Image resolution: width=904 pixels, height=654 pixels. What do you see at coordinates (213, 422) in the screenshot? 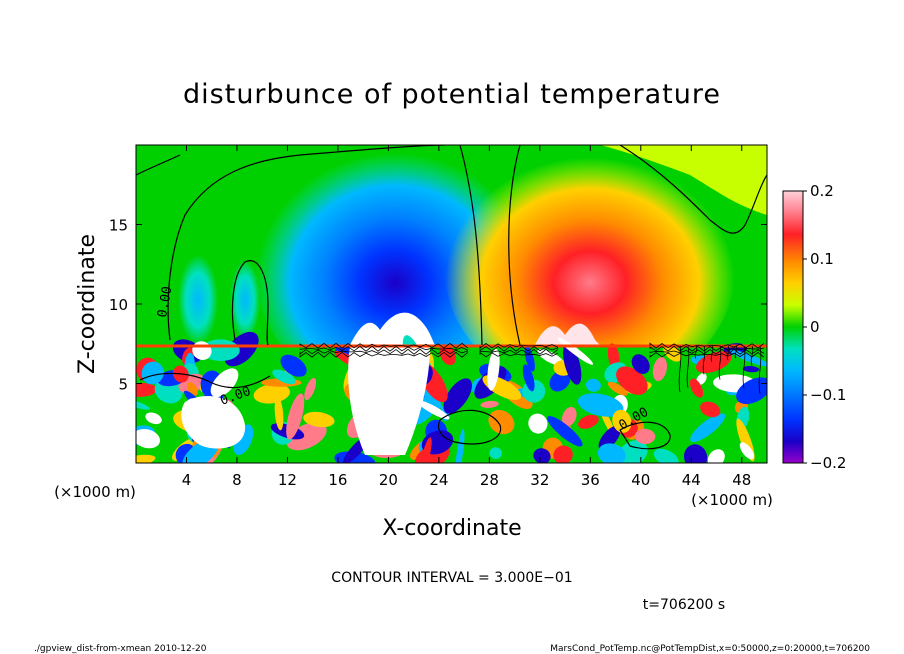
I see `left-white-cell` at bounding box center [213, 422].